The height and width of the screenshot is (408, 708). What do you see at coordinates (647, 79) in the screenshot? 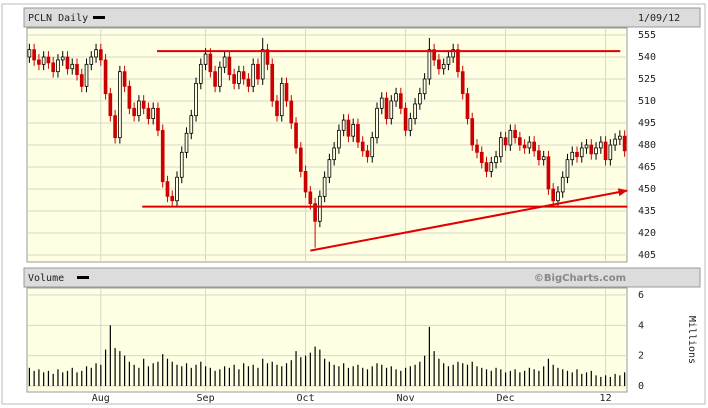
I see `y-tick-label: 525` at bounding box center [647, 79].